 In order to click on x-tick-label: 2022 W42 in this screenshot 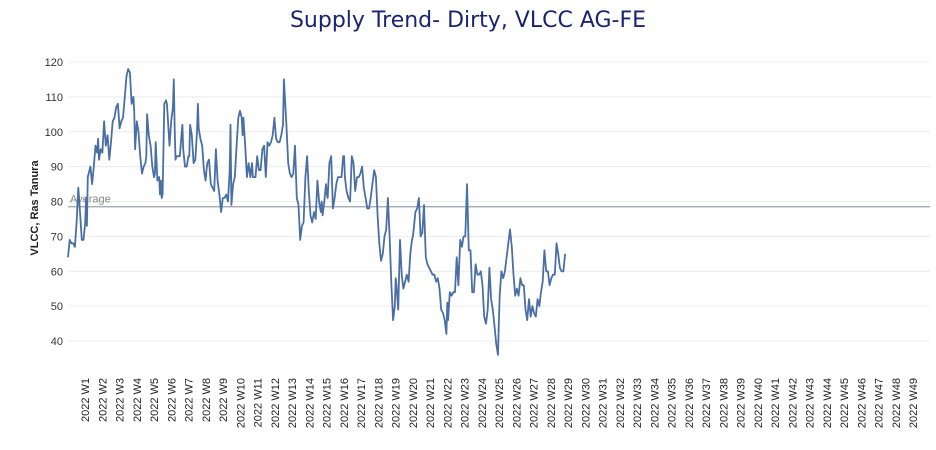, I will do `click(793, 403)`.